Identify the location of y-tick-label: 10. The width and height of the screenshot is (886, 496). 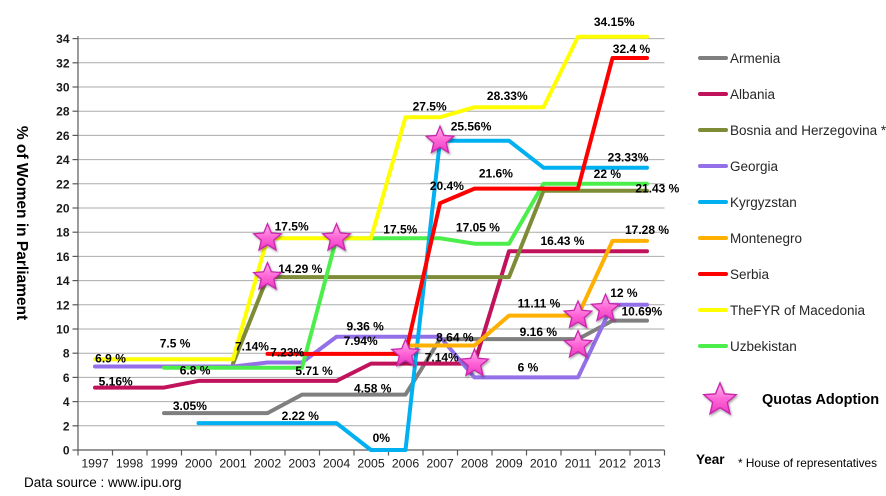
(63, 330).